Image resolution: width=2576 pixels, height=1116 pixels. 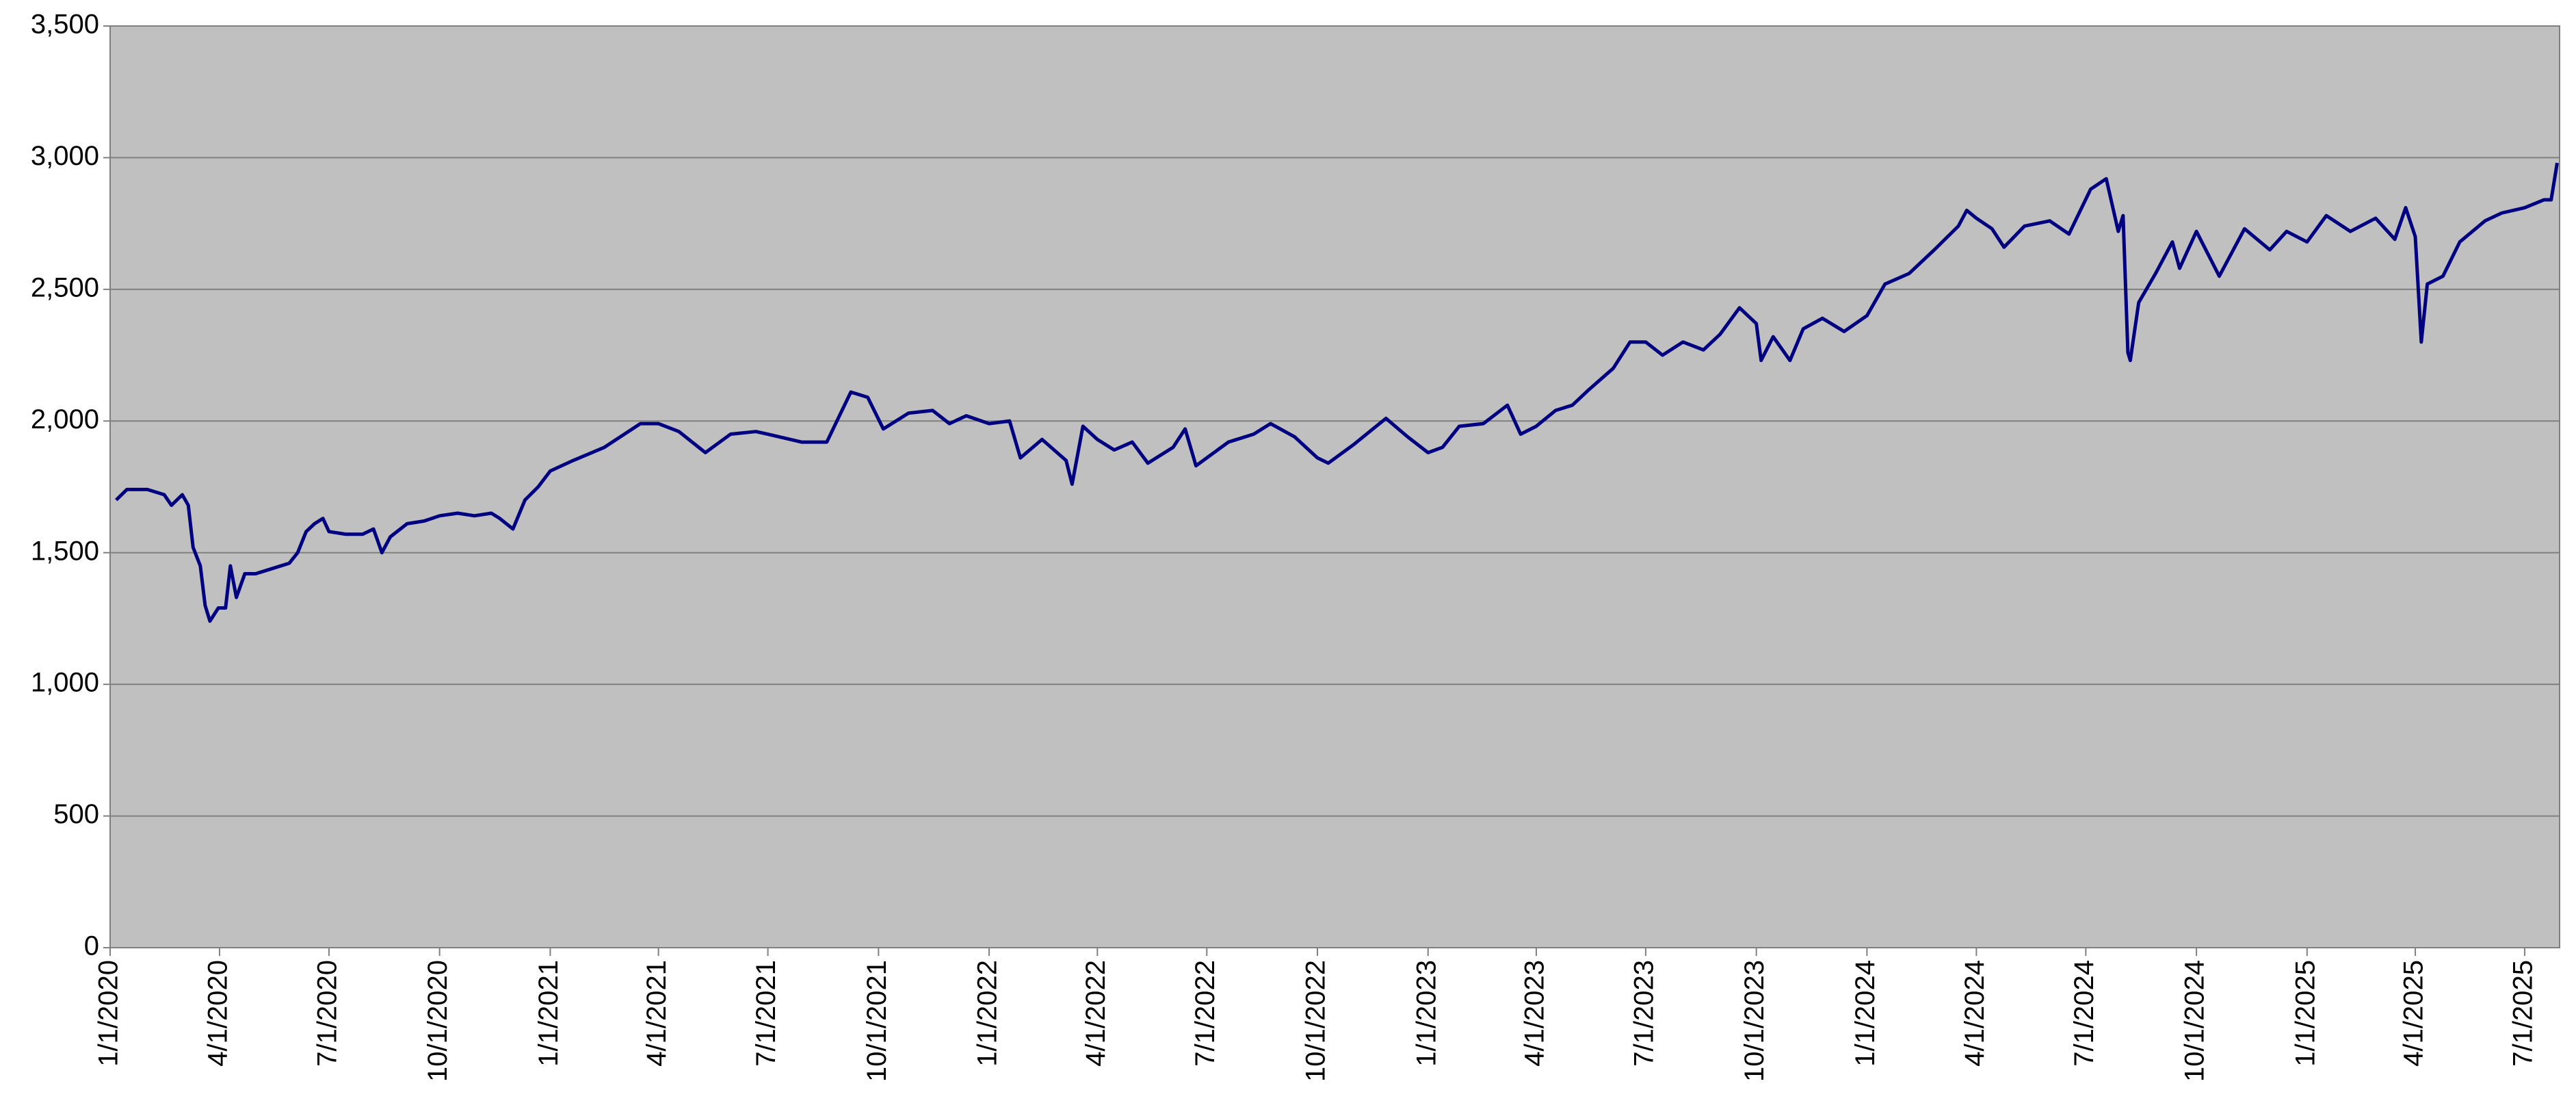 What do you see at coordinates (2523, 1013) in the screenshot?
I see `x-tick-label: 7/1/2025` at bounding box center [2523, 1013].